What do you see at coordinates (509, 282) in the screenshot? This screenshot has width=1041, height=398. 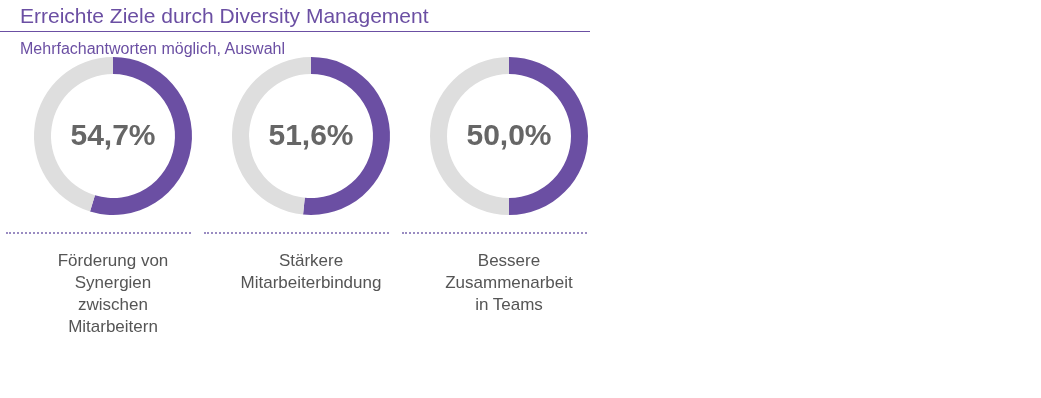 I see `slice-label: Bessere Zusammenarbeit in Teams` at bounding box center [509, 282].